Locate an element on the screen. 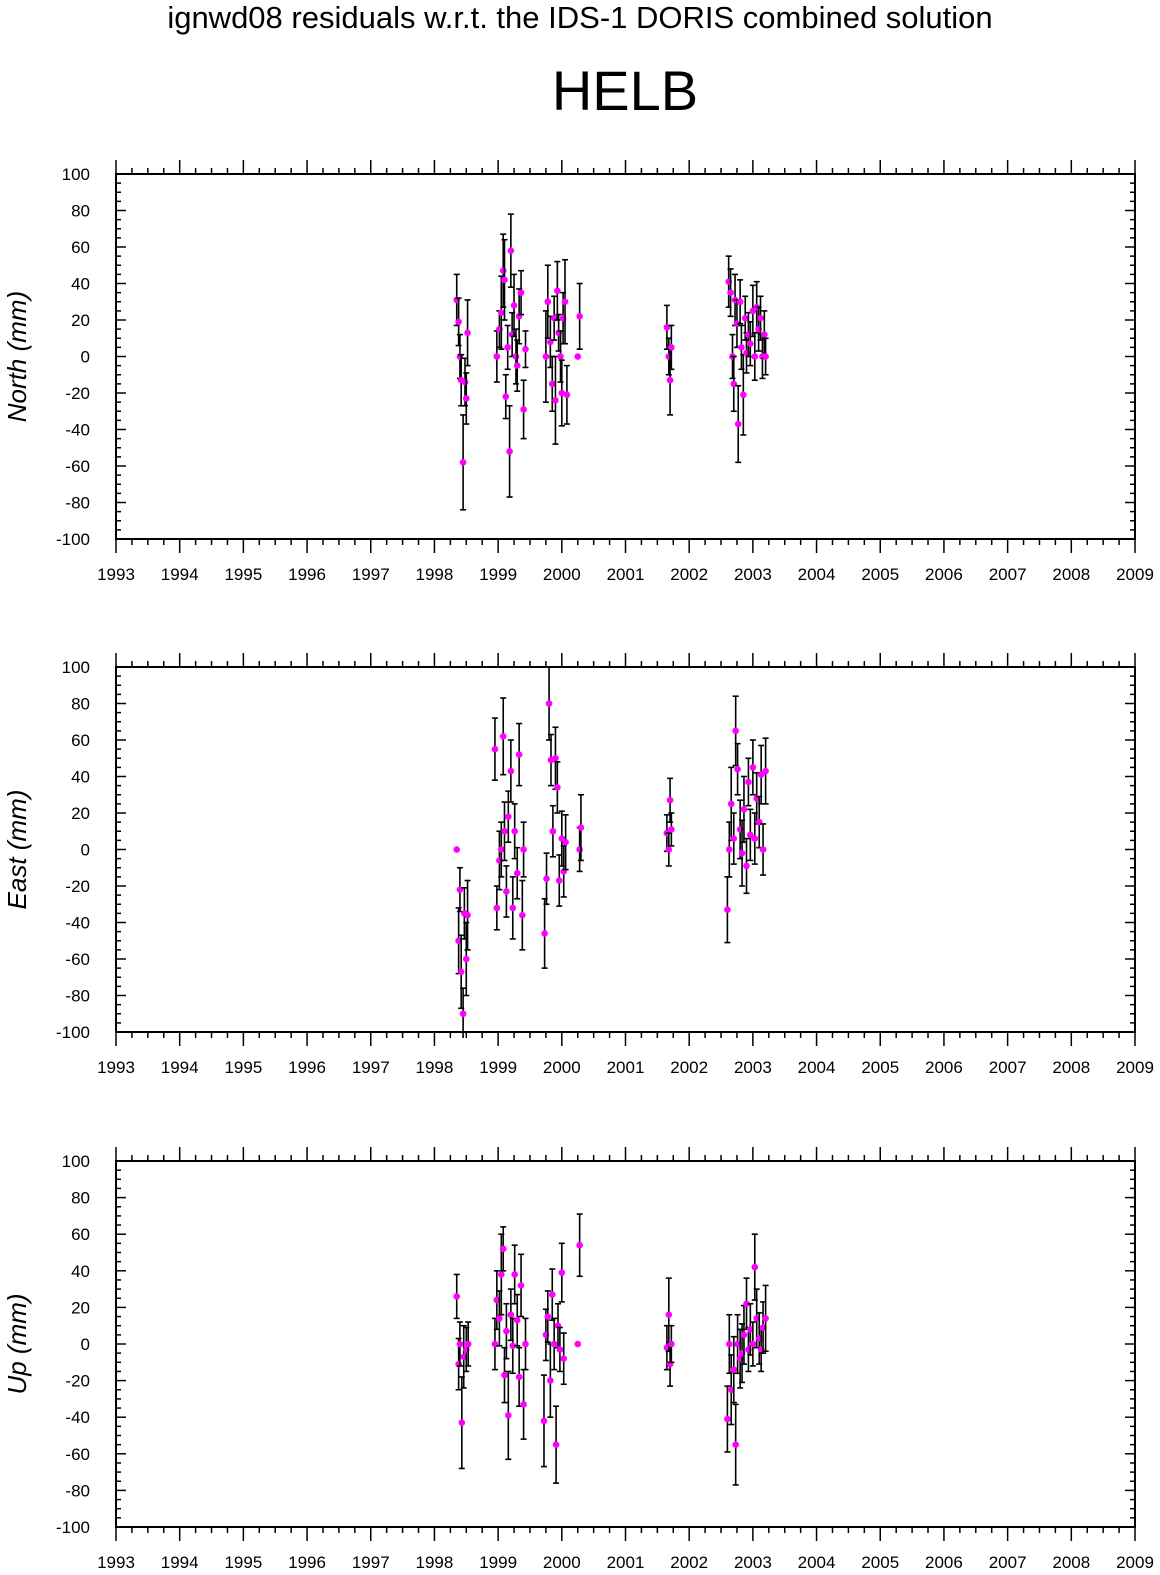  north-x-tick-label: 2001 is located at coordinates (626, 574).